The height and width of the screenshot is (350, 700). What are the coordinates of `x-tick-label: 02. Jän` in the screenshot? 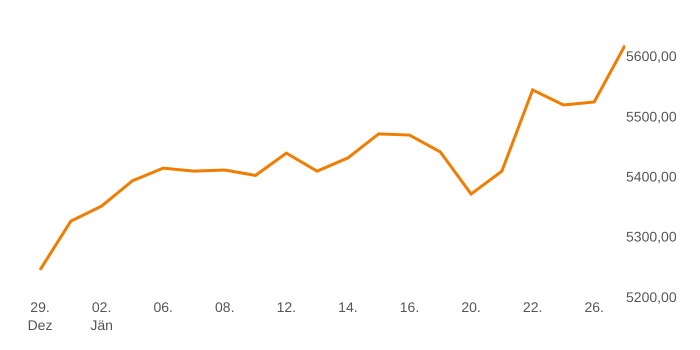 It's located at (101, 316).